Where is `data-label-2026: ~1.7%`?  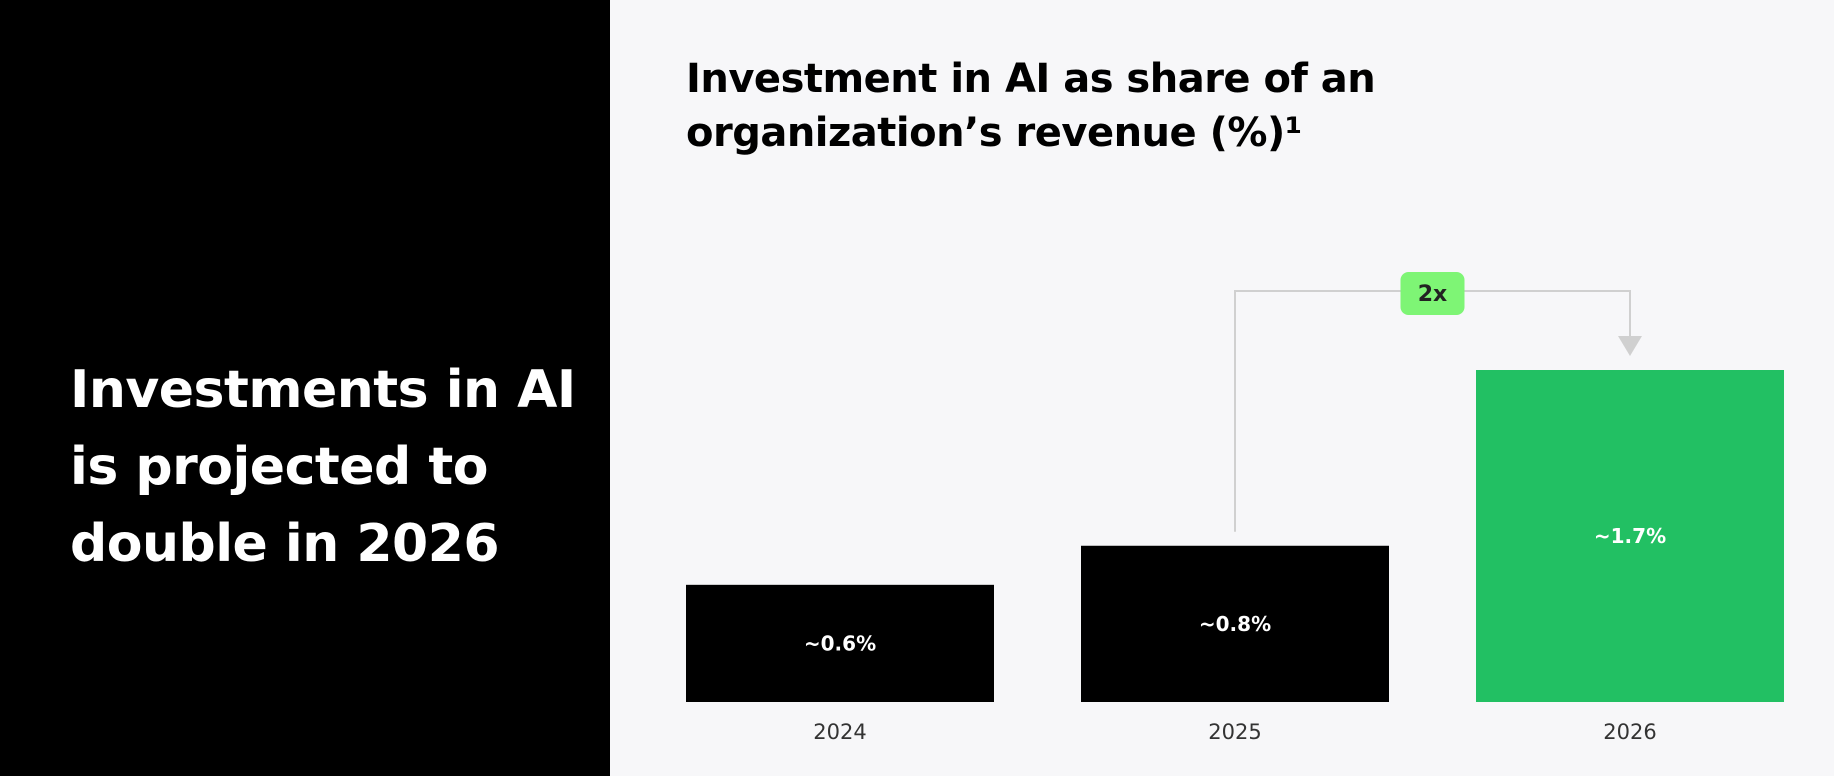 data-label-2026: ~1.7% is located at coordinates (1630, 536).